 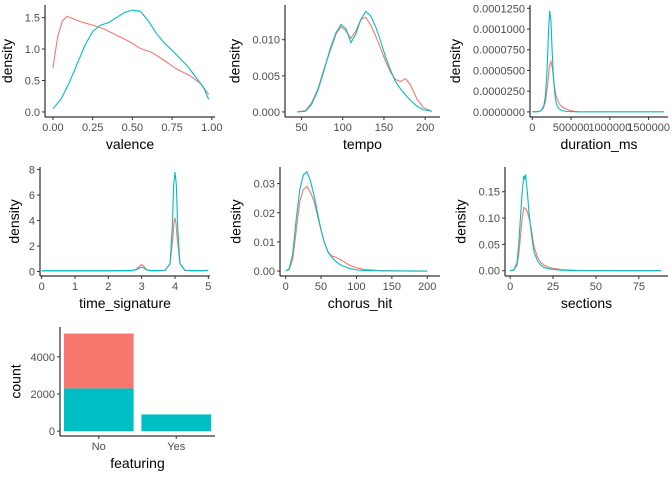 What do you see at coordinates (362, 144) in the screenshot?
I see `tempo-x-axis-title: tempo` at bounding box center [362, 144].